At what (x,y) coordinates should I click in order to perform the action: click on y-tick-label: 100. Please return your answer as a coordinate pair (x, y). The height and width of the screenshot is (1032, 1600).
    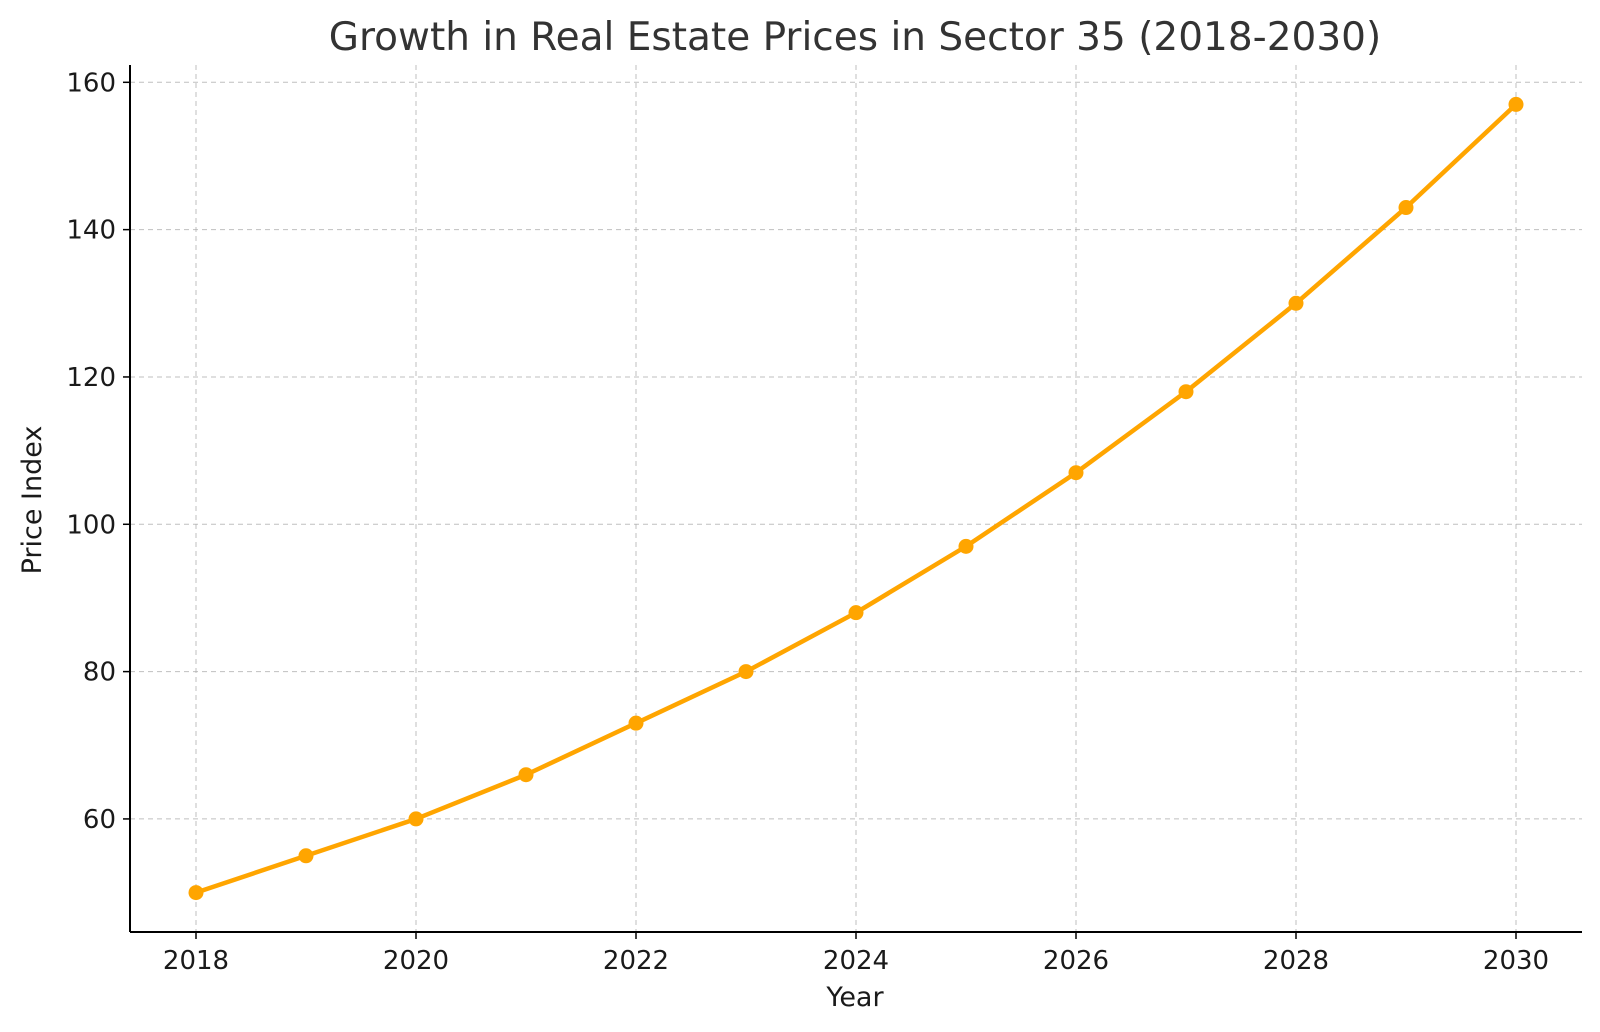
    Looking at the image, I should click on (91, 525).